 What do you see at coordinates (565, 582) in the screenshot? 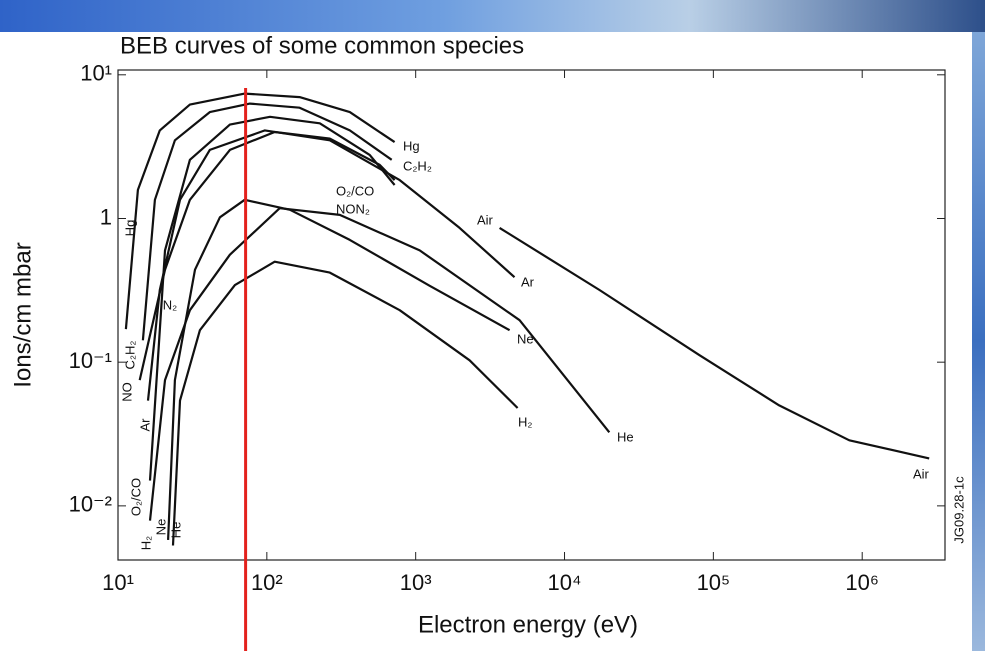
I see `x-tick-label: 10⁴` at bounding box center [565, 582].